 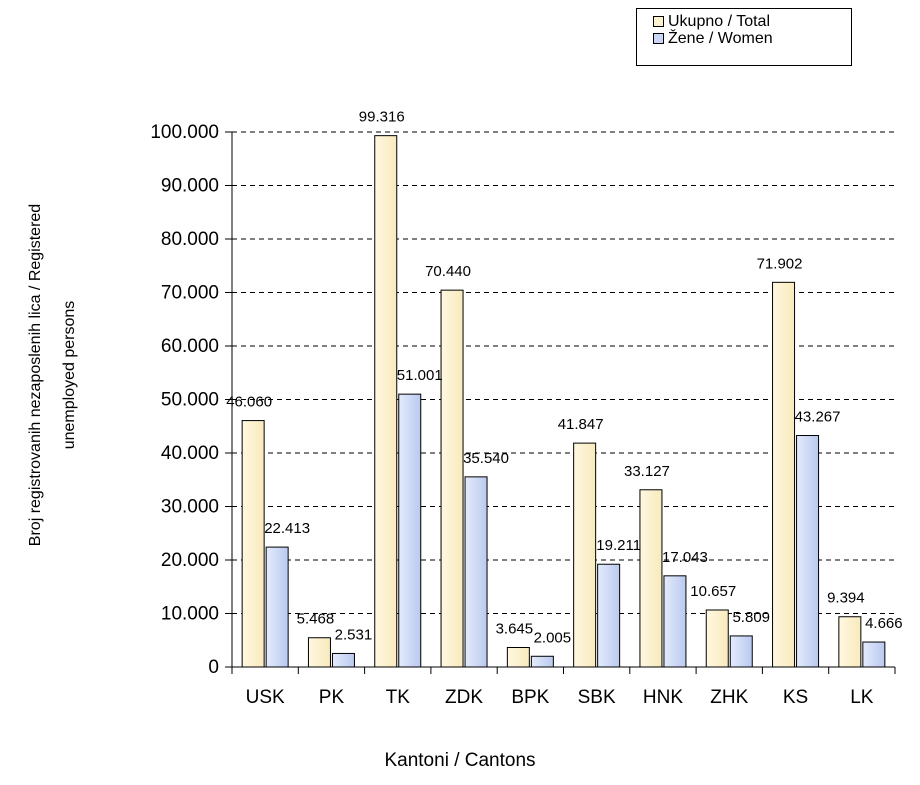 I want to click on legend-swatch-total, so click(x=658, y=21).